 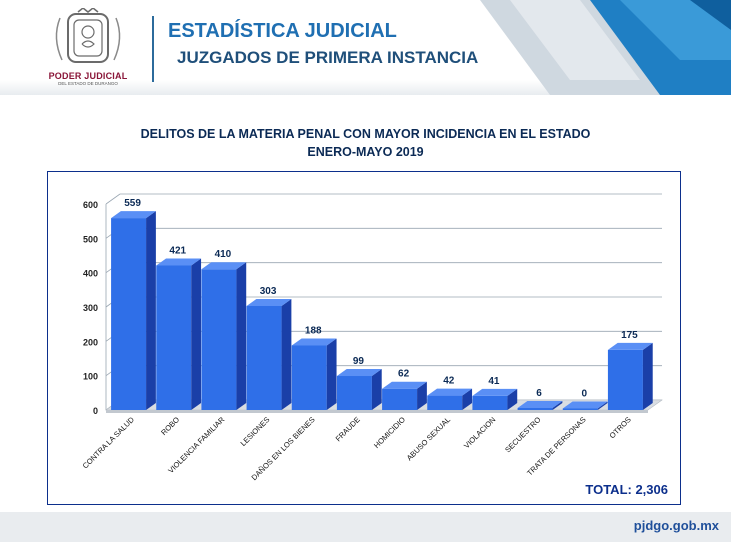 What do you see at coordinates (494, 381) in the screenshot?
I see `data-label: 41` at bounding box center [494, 381].